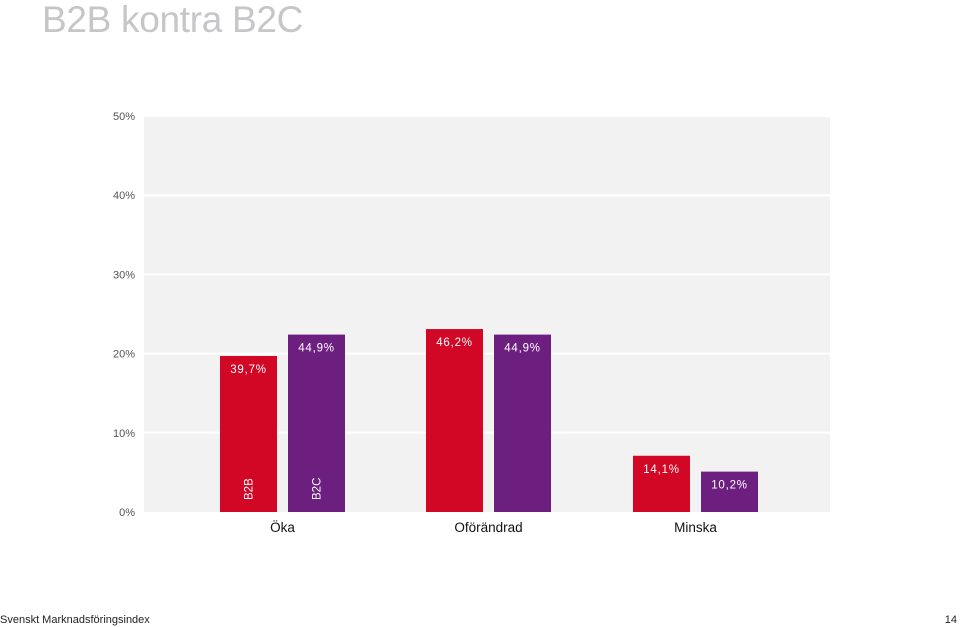  Describe the element at coordinates (661, 470) in the screenshot. I see `data-label: 14,1%` at that location.